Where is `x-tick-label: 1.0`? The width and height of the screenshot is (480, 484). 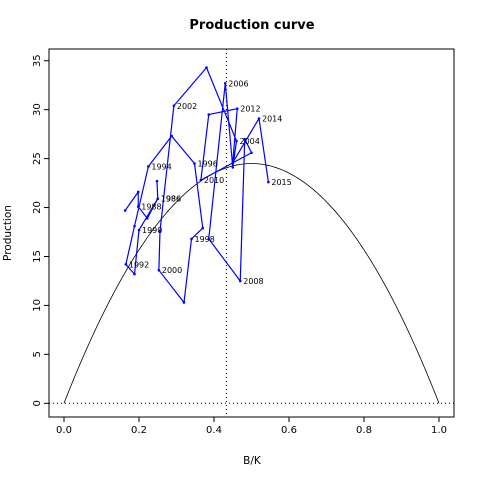 x-tick-label: 1.0 is located at coordinates (439, 430).